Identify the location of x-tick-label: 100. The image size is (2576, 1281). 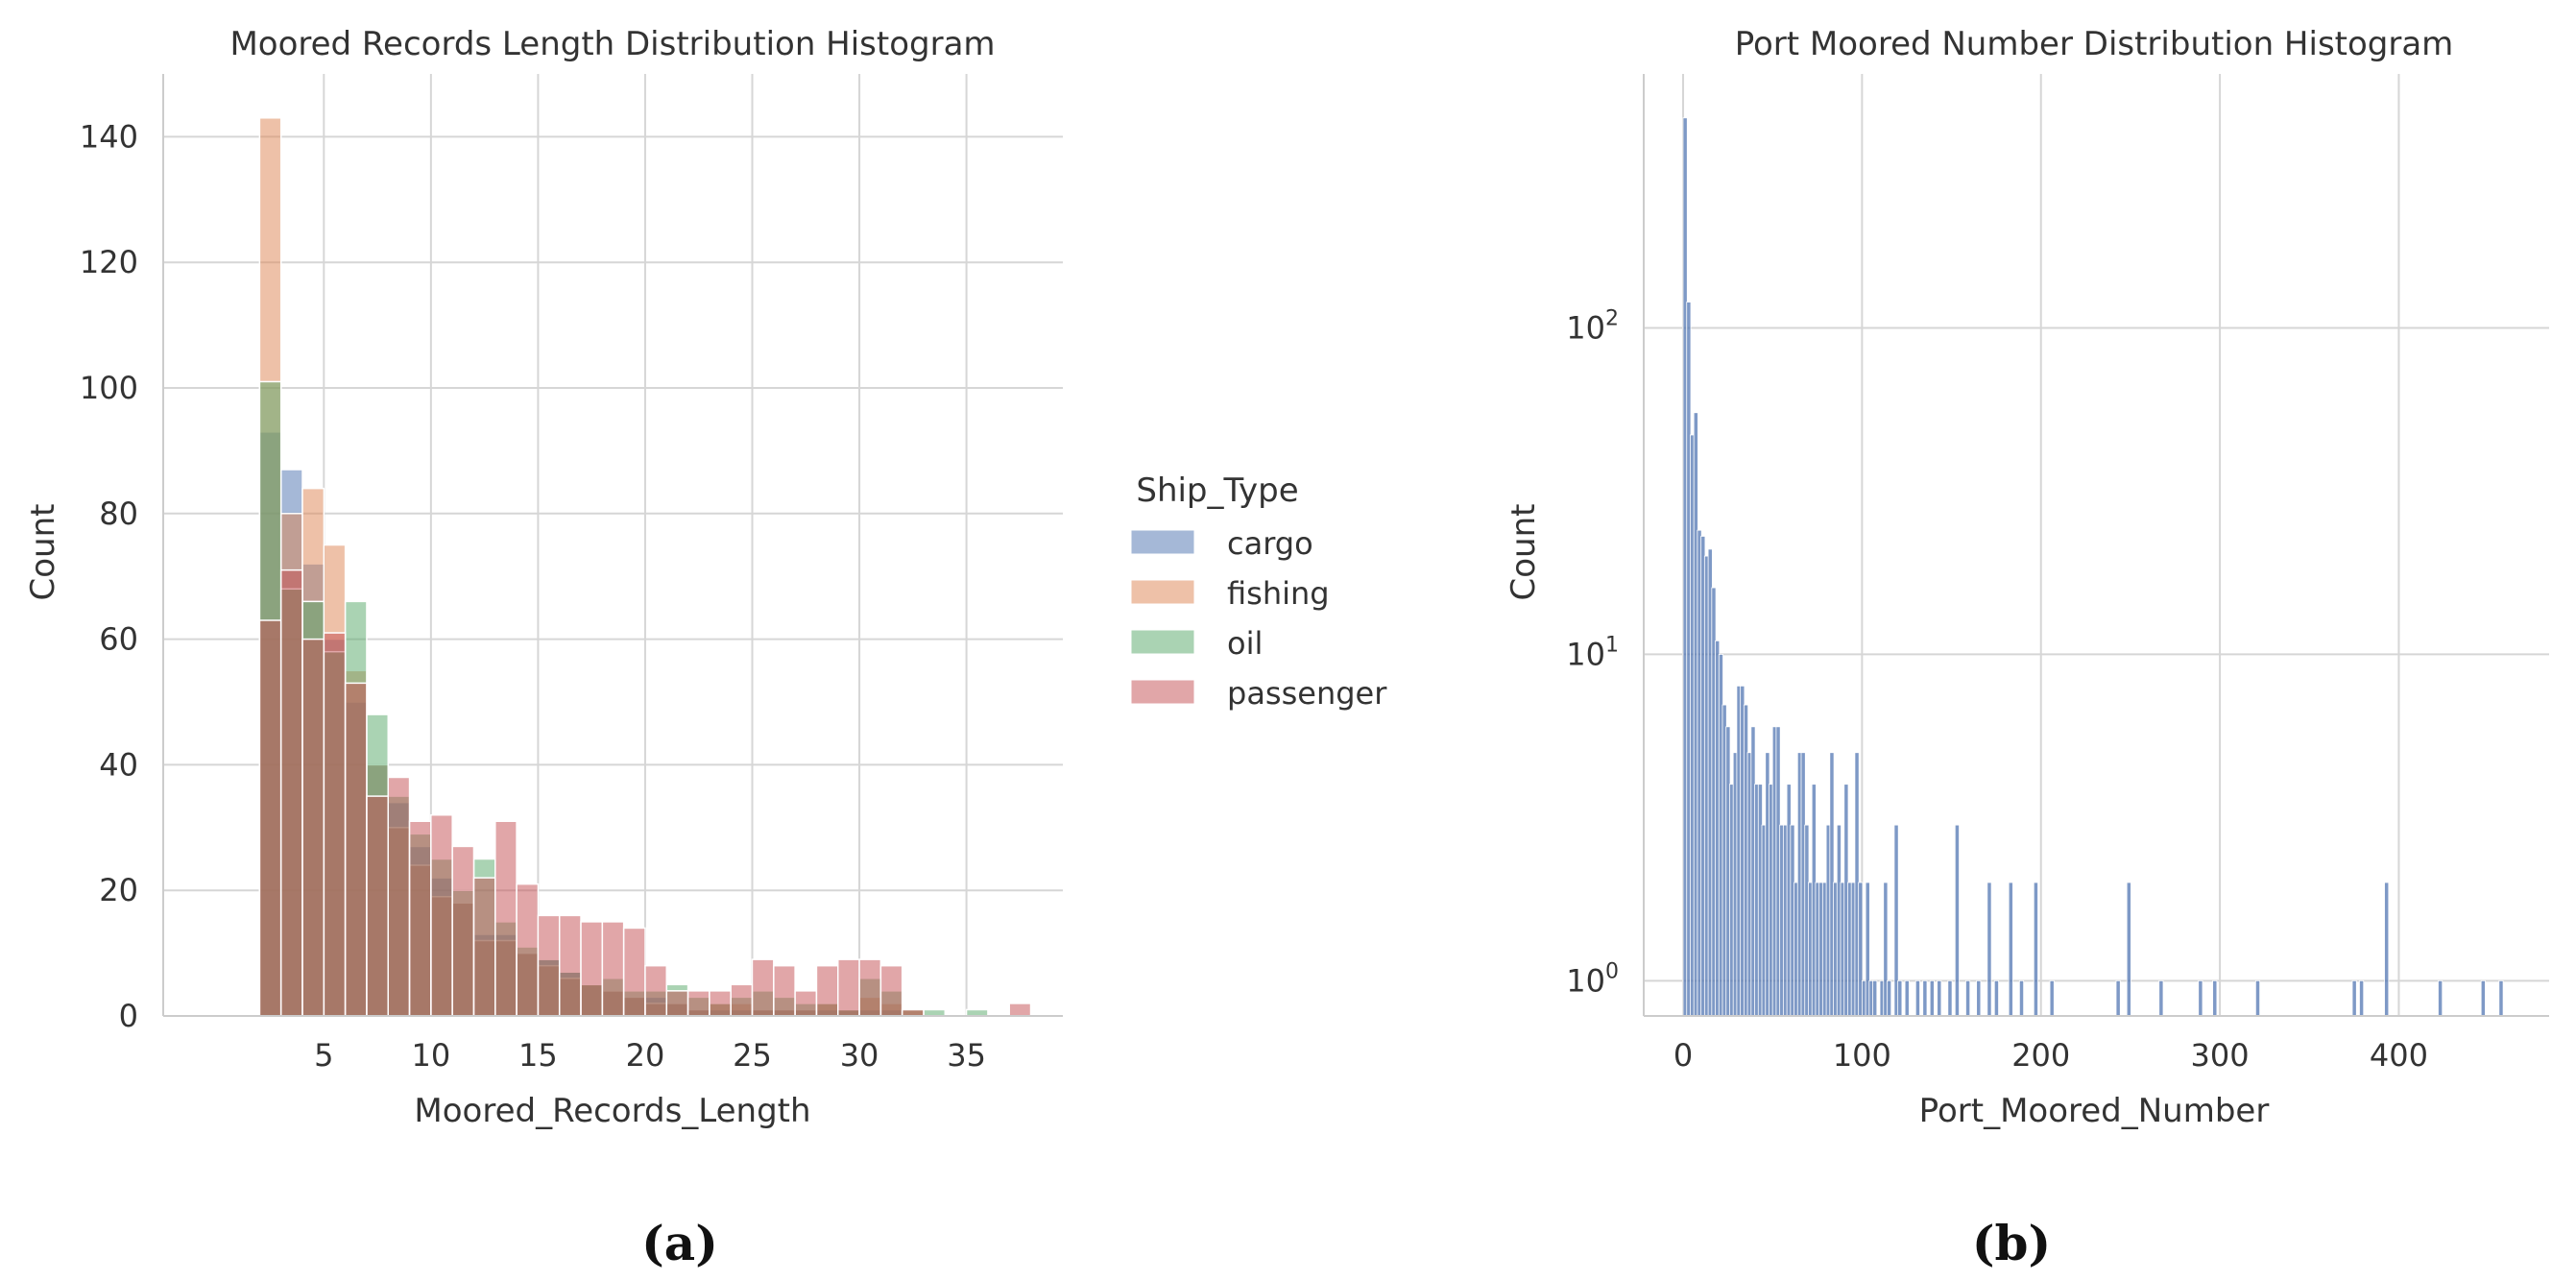
(1862, 1055).